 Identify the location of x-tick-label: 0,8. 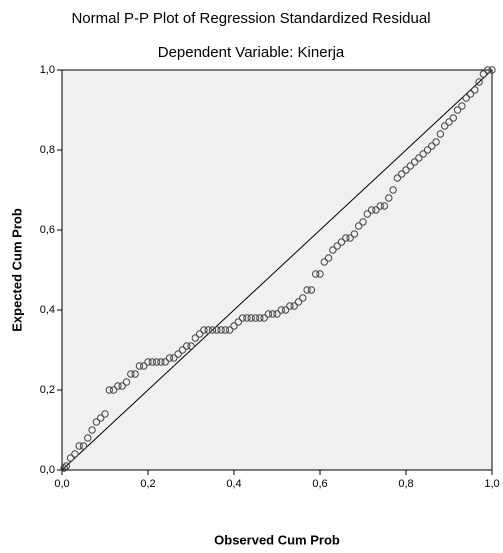
(405, 484).